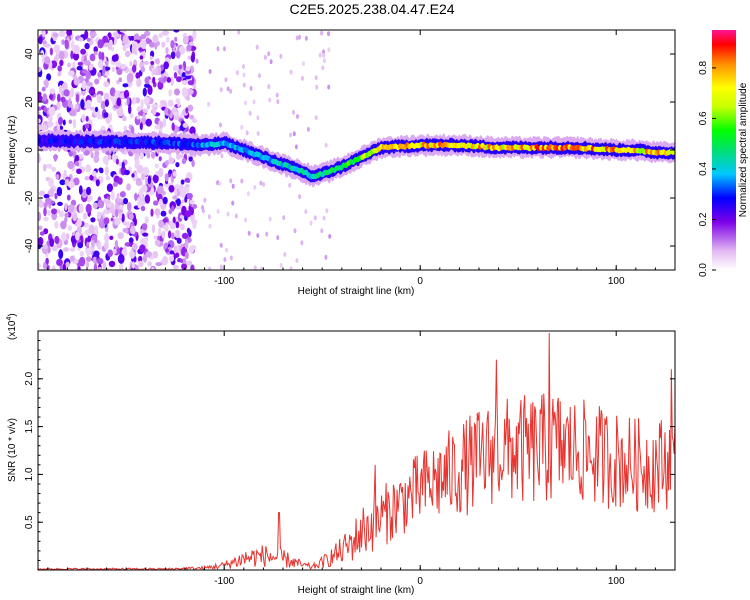  Describe the element at coordinates (616, 281) in the screenshot. I see `spectrogram-x-tick-label: 100` at that location.